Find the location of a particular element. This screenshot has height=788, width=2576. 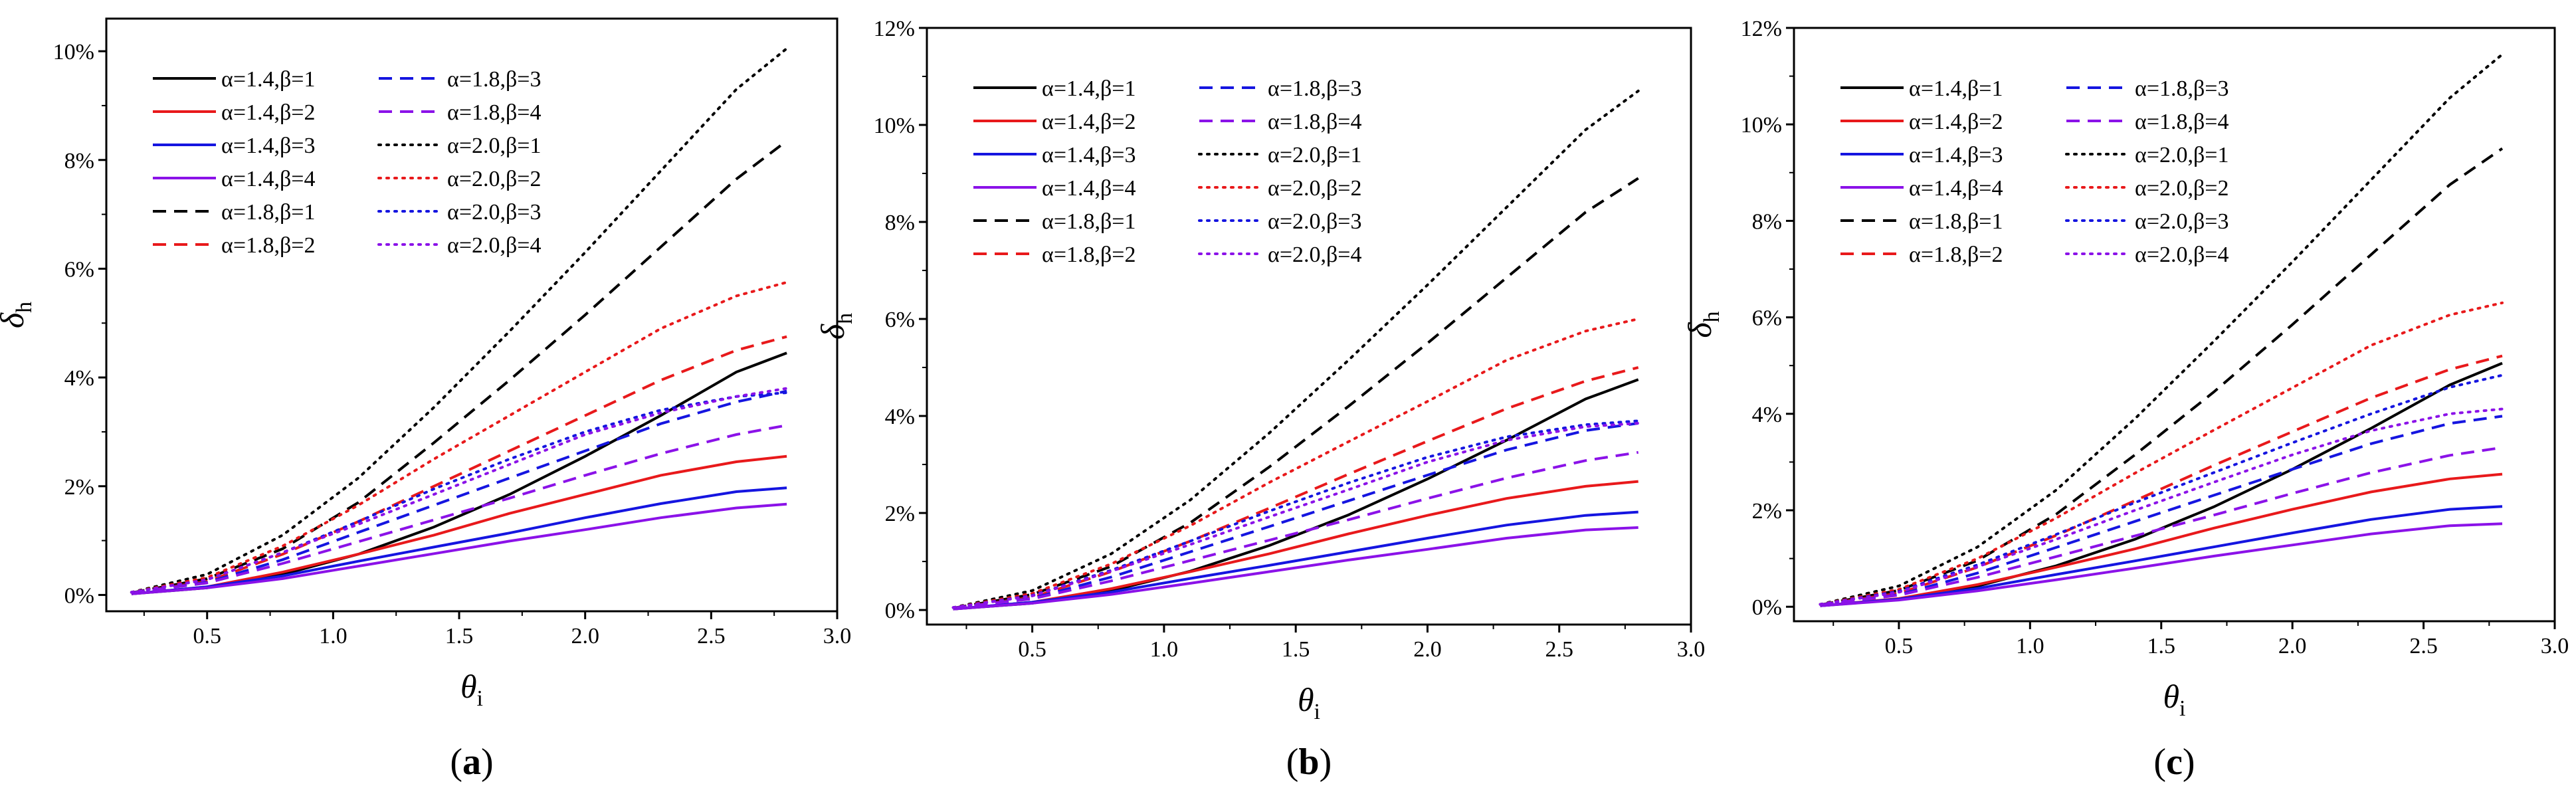

panel-letter: b is located at coordinates (1308, 762).